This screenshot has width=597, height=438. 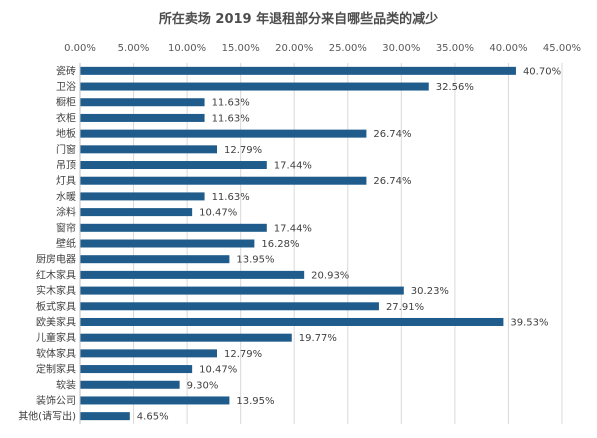 What do you see at coordinates (56, 306) in the screenshot?
I see `category-label: 板式家具` at bounding box center [56, 306].